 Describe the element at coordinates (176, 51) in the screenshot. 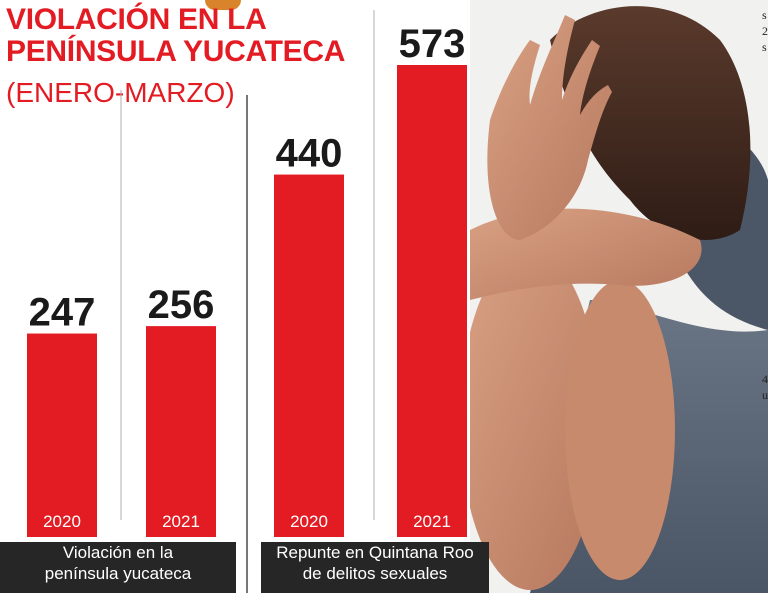

I see `chart-title-line-2: PENÍNSULA YUCATECA` at that location.